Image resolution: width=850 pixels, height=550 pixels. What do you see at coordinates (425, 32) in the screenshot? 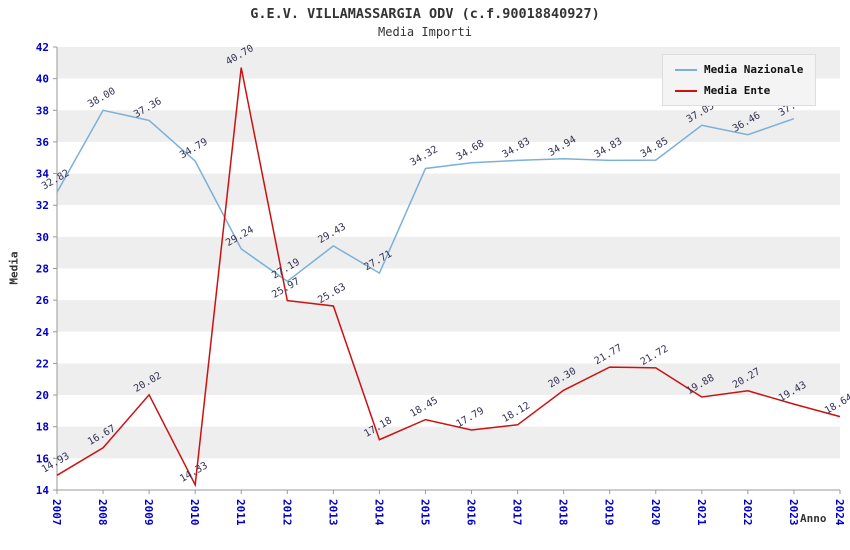
I see `chart-subtitle: Media Importi` at bounding box center [425, 32].